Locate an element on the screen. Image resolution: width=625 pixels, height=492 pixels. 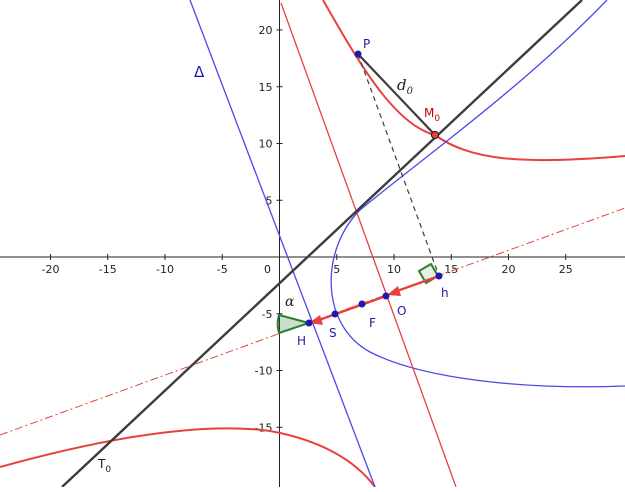
x-tick-label: 0 is located at coordinates (267, 269).